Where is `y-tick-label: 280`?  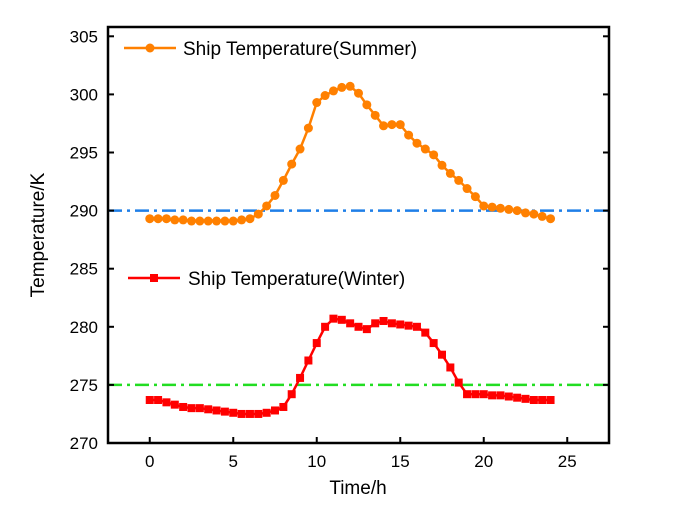 y-tick-label: 280 is located at coordinates (84, 327).